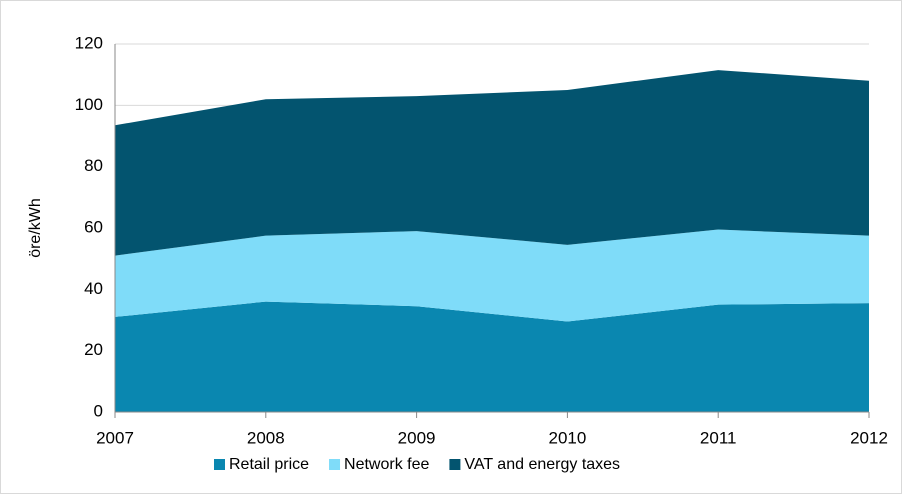 This screenshot has width=903, height=495. I want to click on x-tick-label: 2009, so click(417, 437).